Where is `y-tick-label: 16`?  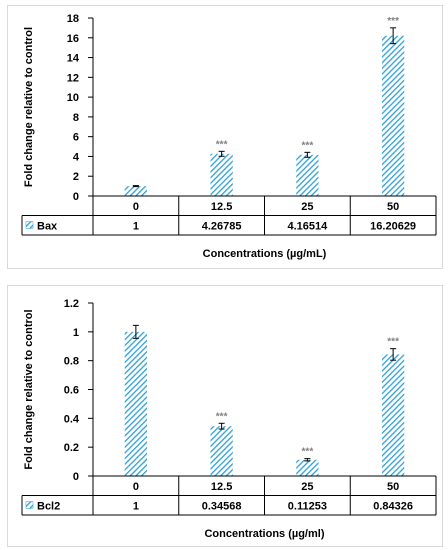 y-tick-label: 16 is located at coordinates (73, 39).